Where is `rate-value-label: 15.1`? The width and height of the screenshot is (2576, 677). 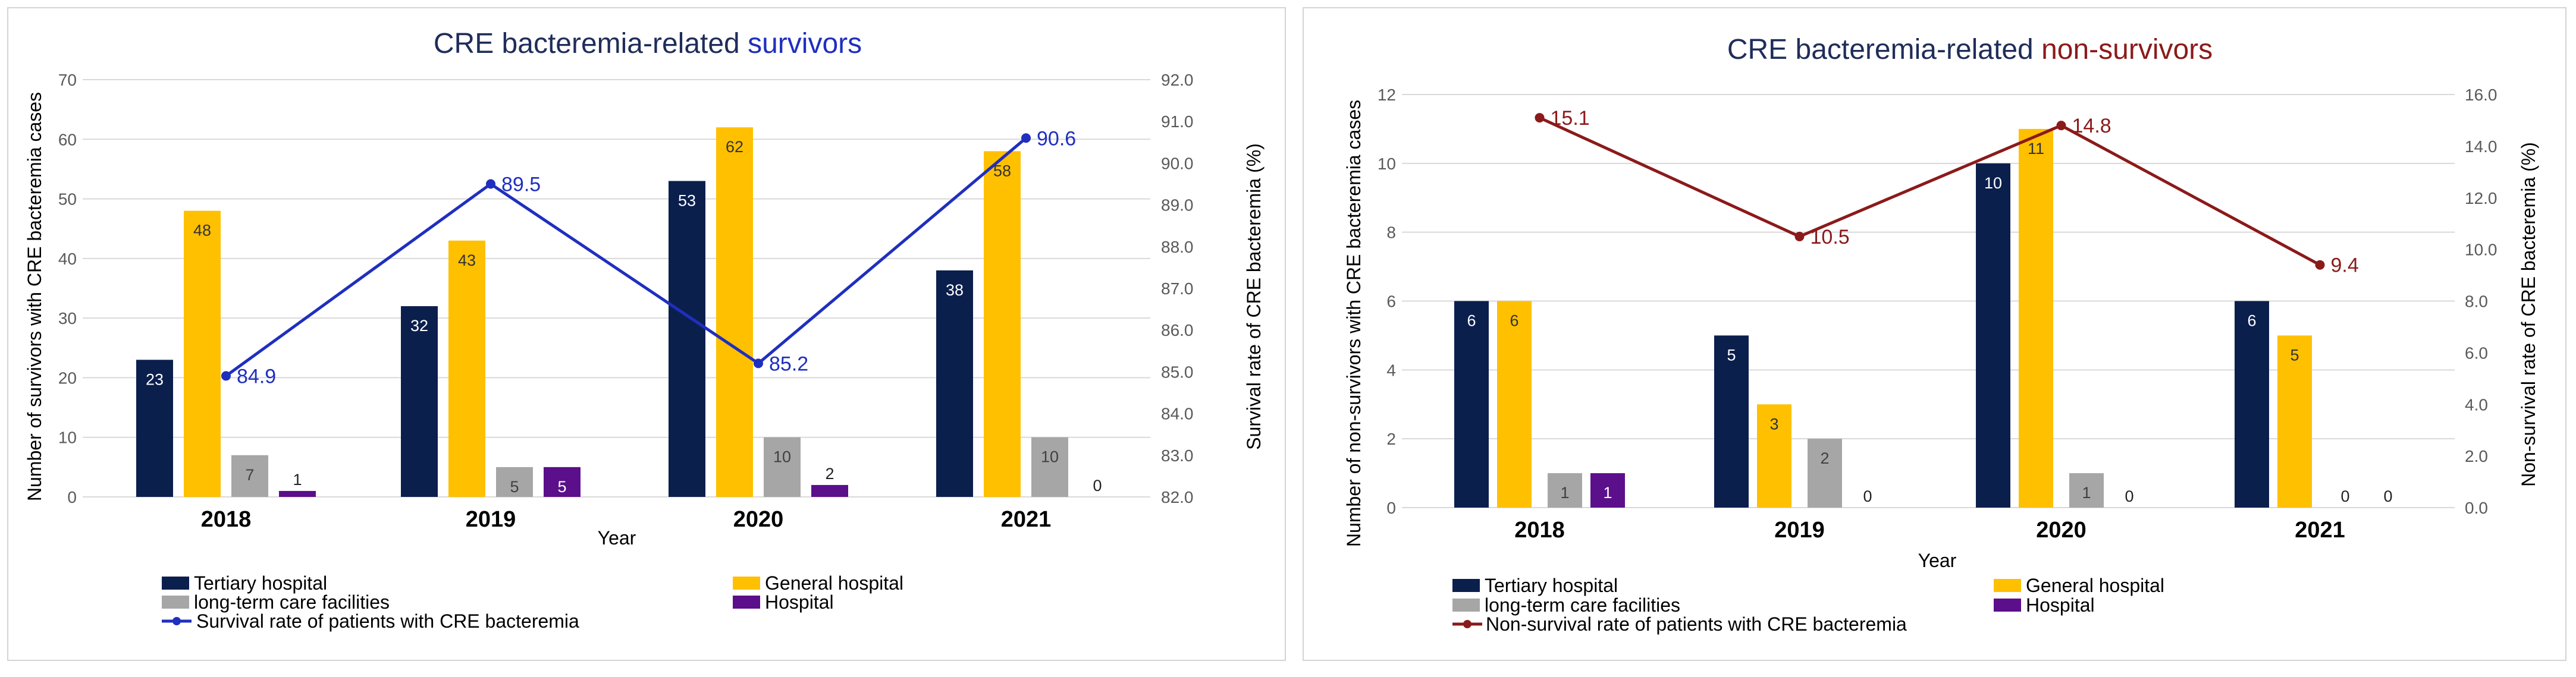 rate-value-label: 15.1 is located at coordinates (1570, 118).